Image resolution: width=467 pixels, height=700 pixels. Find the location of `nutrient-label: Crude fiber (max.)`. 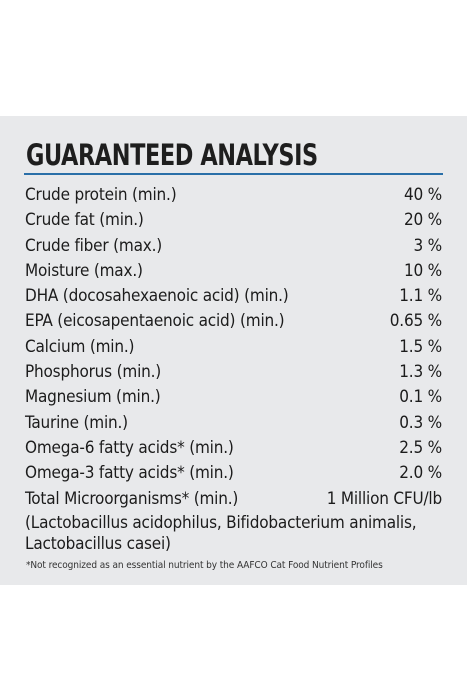

nutrient-label: Crude fiber (max.) is located at coordinates (94, 245).